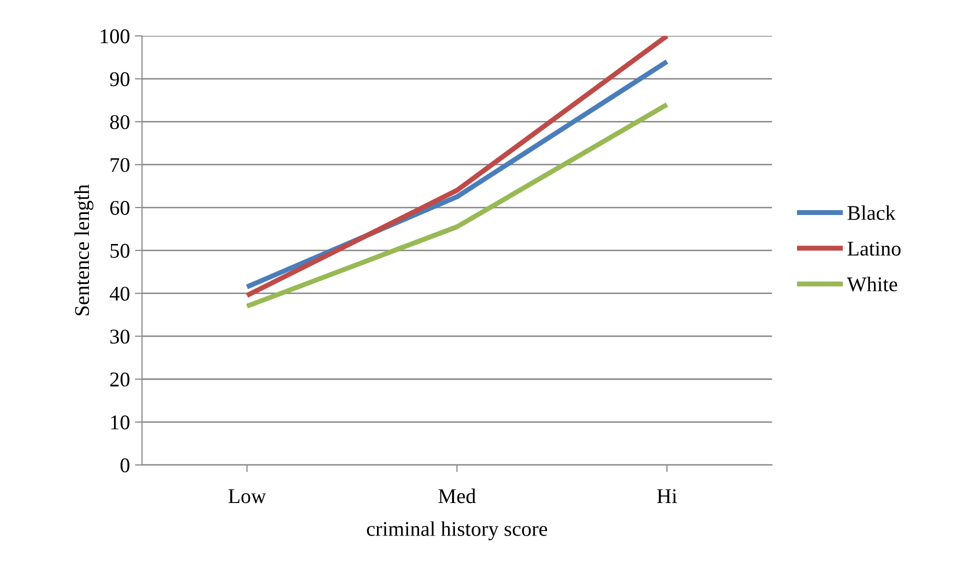 This screenshot has width=953, height=579. What do you see at coordinates (120, 422) in the screenshot?
I see `y-tick-label: 10` at bounding box center [120, 422].